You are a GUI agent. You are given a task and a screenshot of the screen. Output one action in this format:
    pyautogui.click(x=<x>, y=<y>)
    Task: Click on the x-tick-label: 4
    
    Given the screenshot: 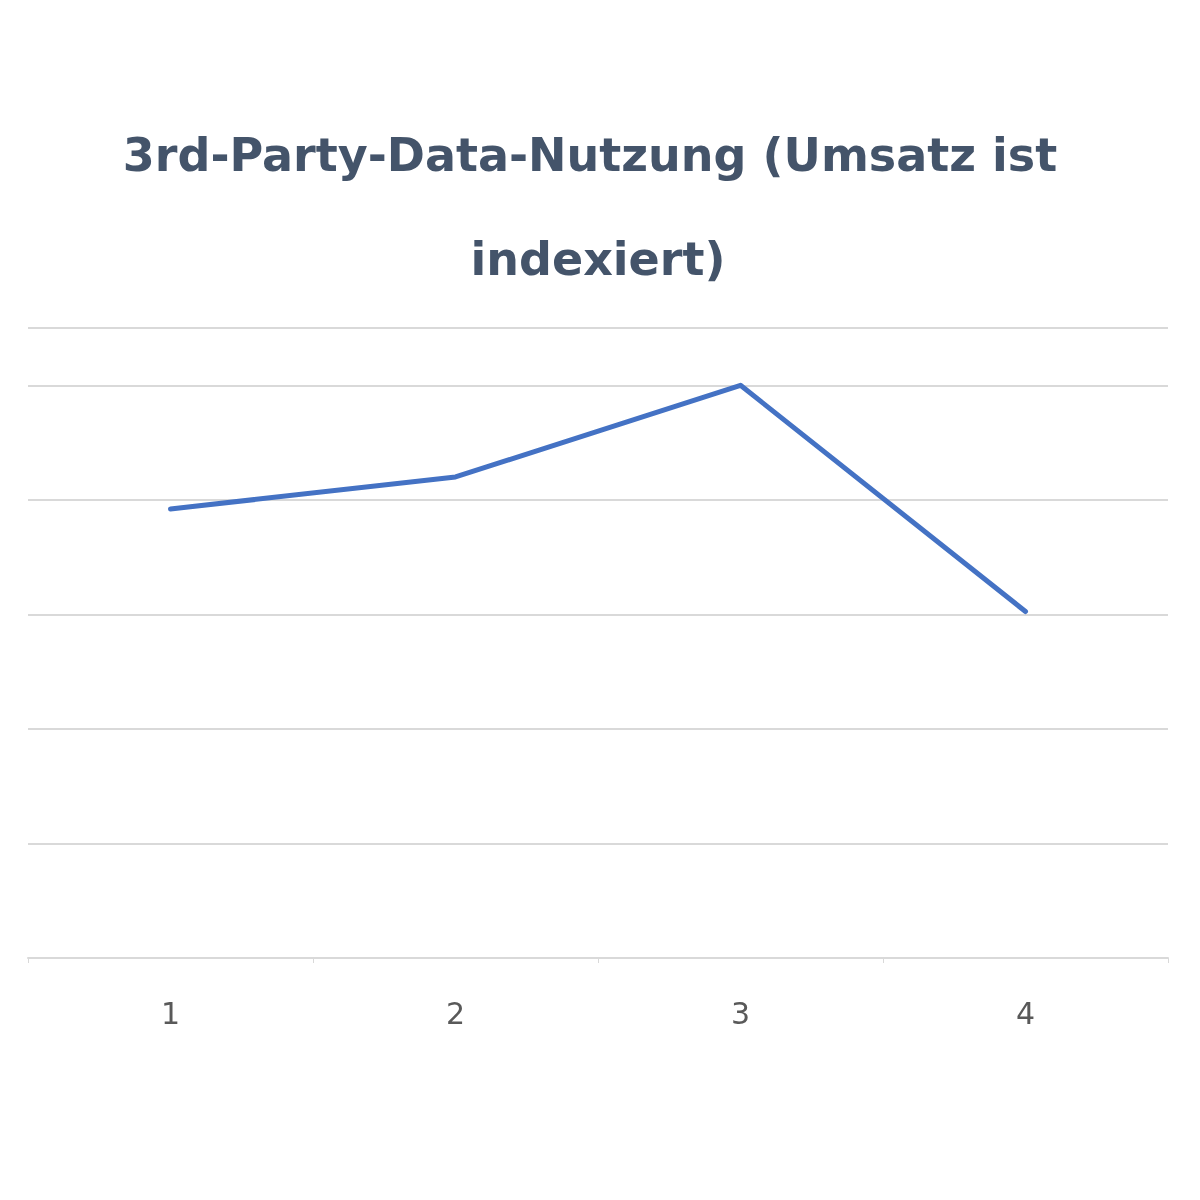 What is the action you would take?
    pyautogui.click(x=1025, y=1013)
    